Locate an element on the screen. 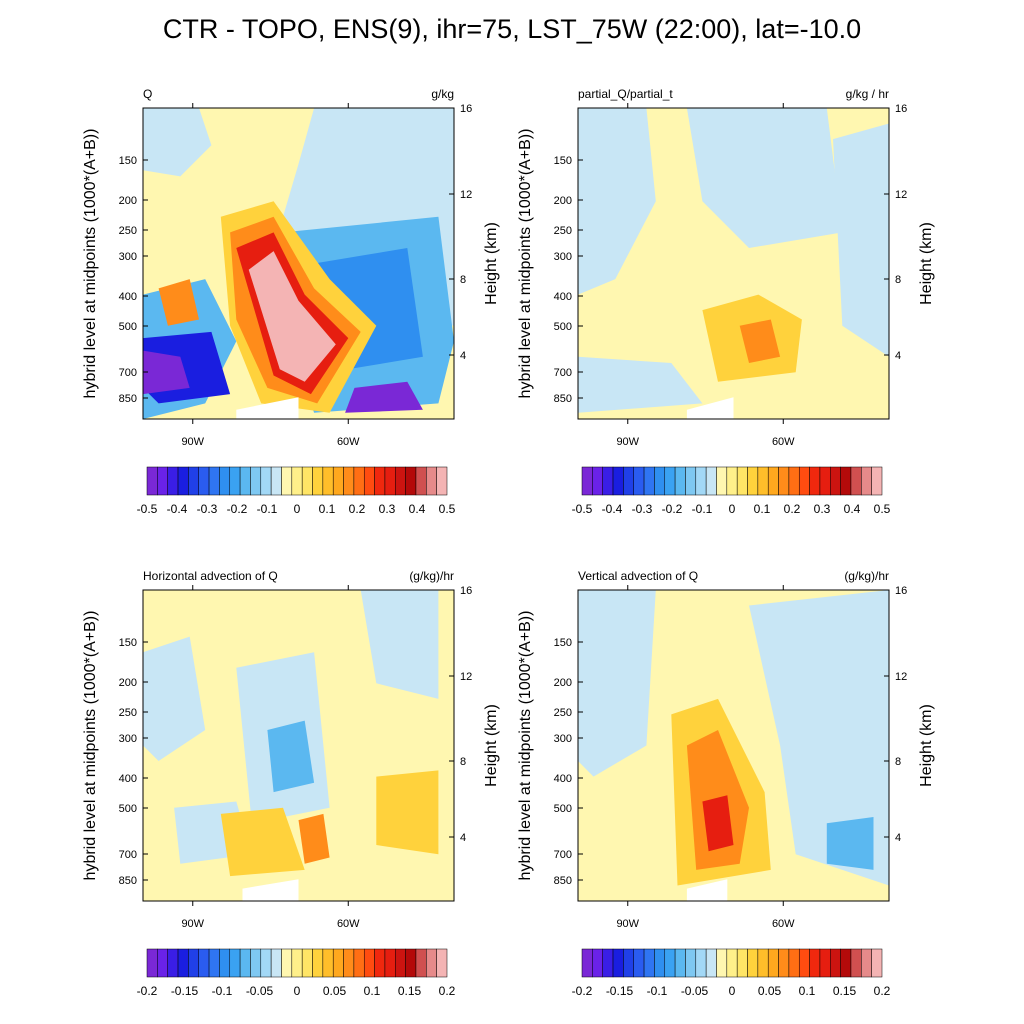 This screenshot has width=1024, height=1024. y-tick-label: 700 is located at coordinates (128, 373).